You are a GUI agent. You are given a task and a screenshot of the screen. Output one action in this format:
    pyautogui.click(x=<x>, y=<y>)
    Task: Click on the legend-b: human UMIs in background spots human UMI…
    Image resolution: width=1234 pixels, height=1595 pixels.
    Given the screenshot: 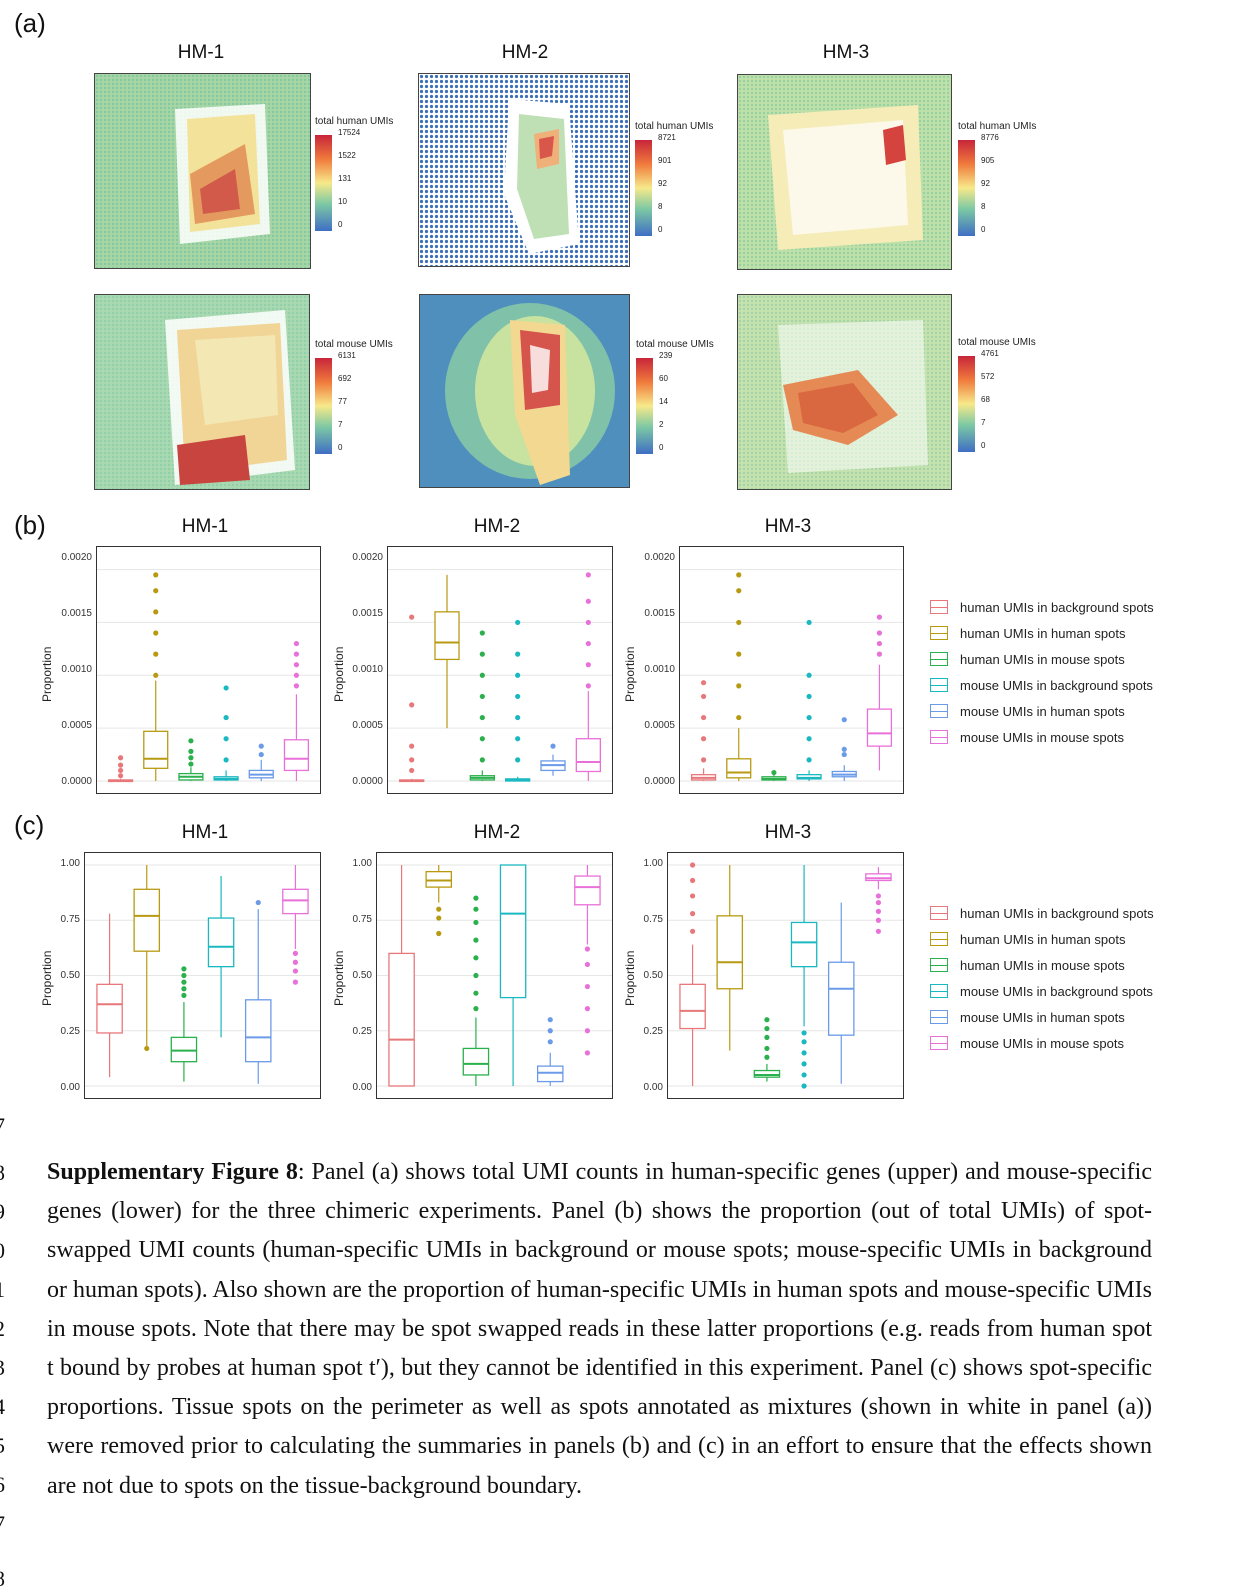 What is the action you would take?
    pyautogui.click(x=1042, y=672)
    